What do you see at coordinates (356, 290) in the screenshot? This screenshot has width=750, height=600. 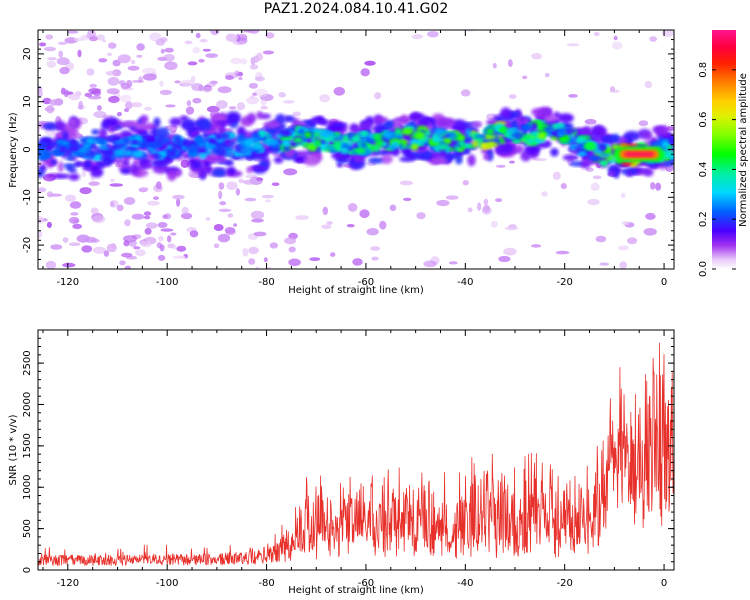 I see `spectrogram-x-label: Height of straight line (km)` at bounding box center [356, 290].